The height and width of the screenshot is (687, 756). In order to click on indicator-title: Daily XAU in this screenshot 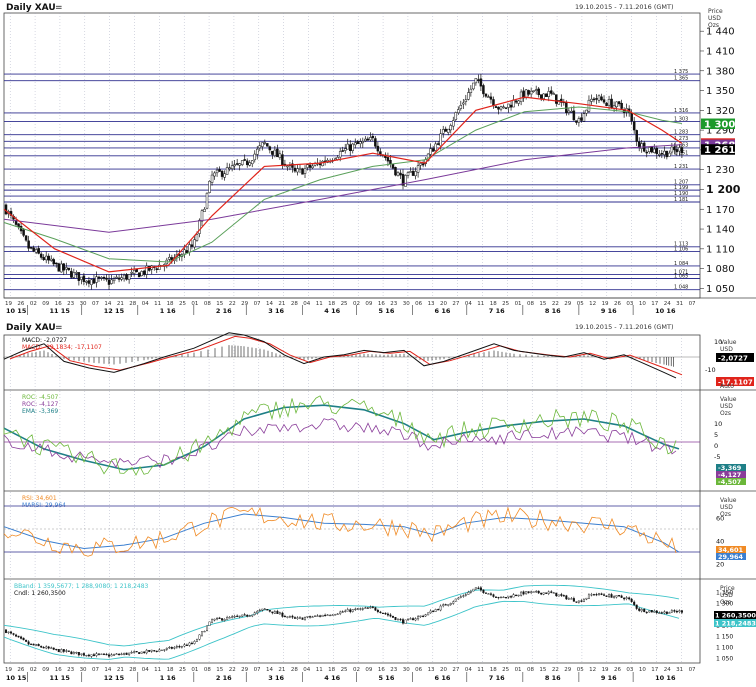, I will do `click(31, 328)`.